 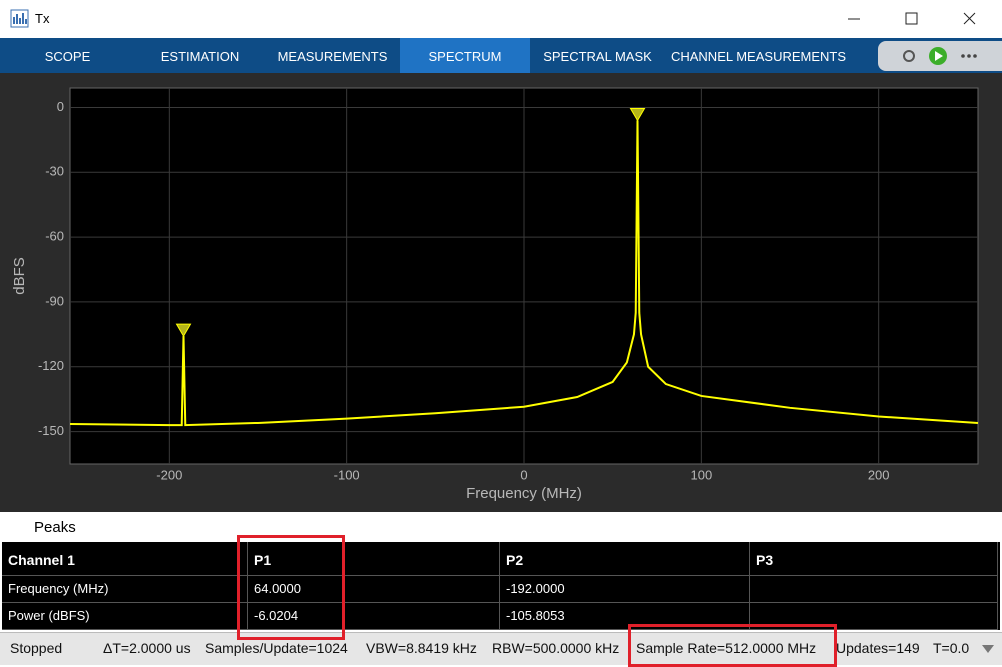 What do you see at coordinates (625, 559) in the screenshot?
I see `table-header: P2` at bounding box center [625, 559].